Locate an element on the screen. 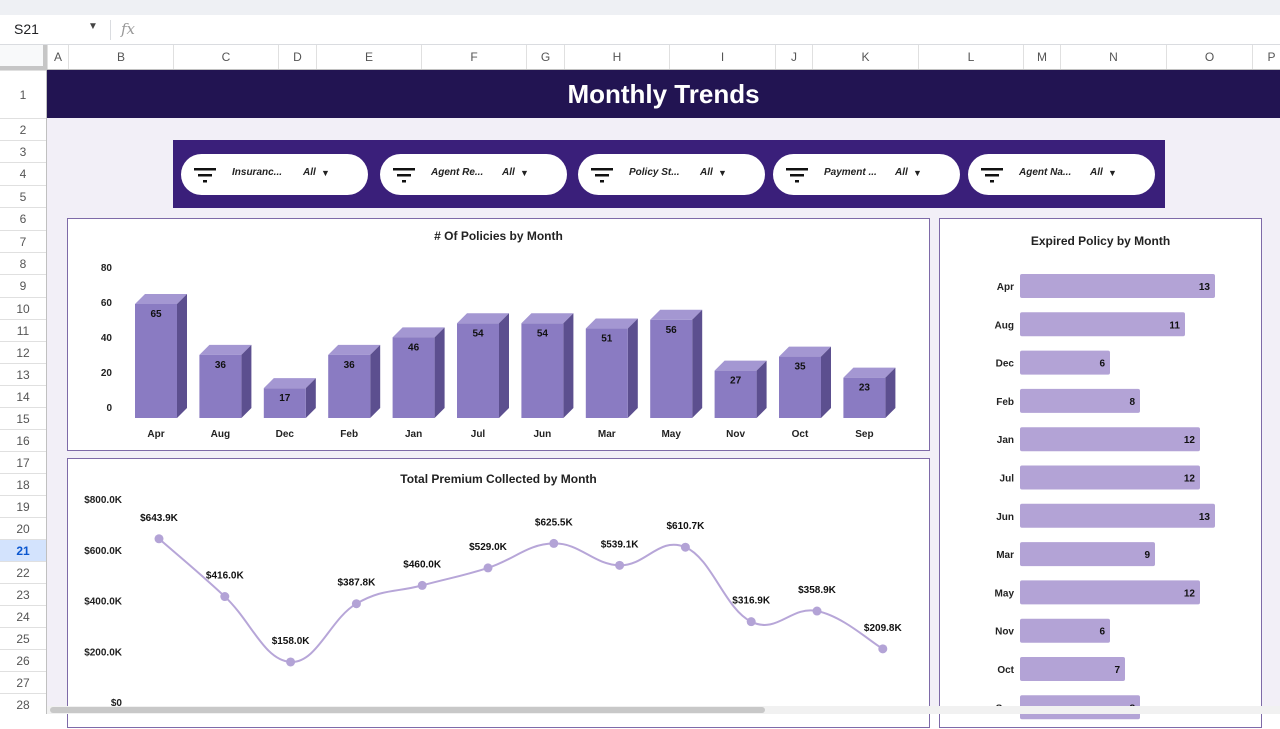  name-box: S21 is located at coordinates (26, 29).